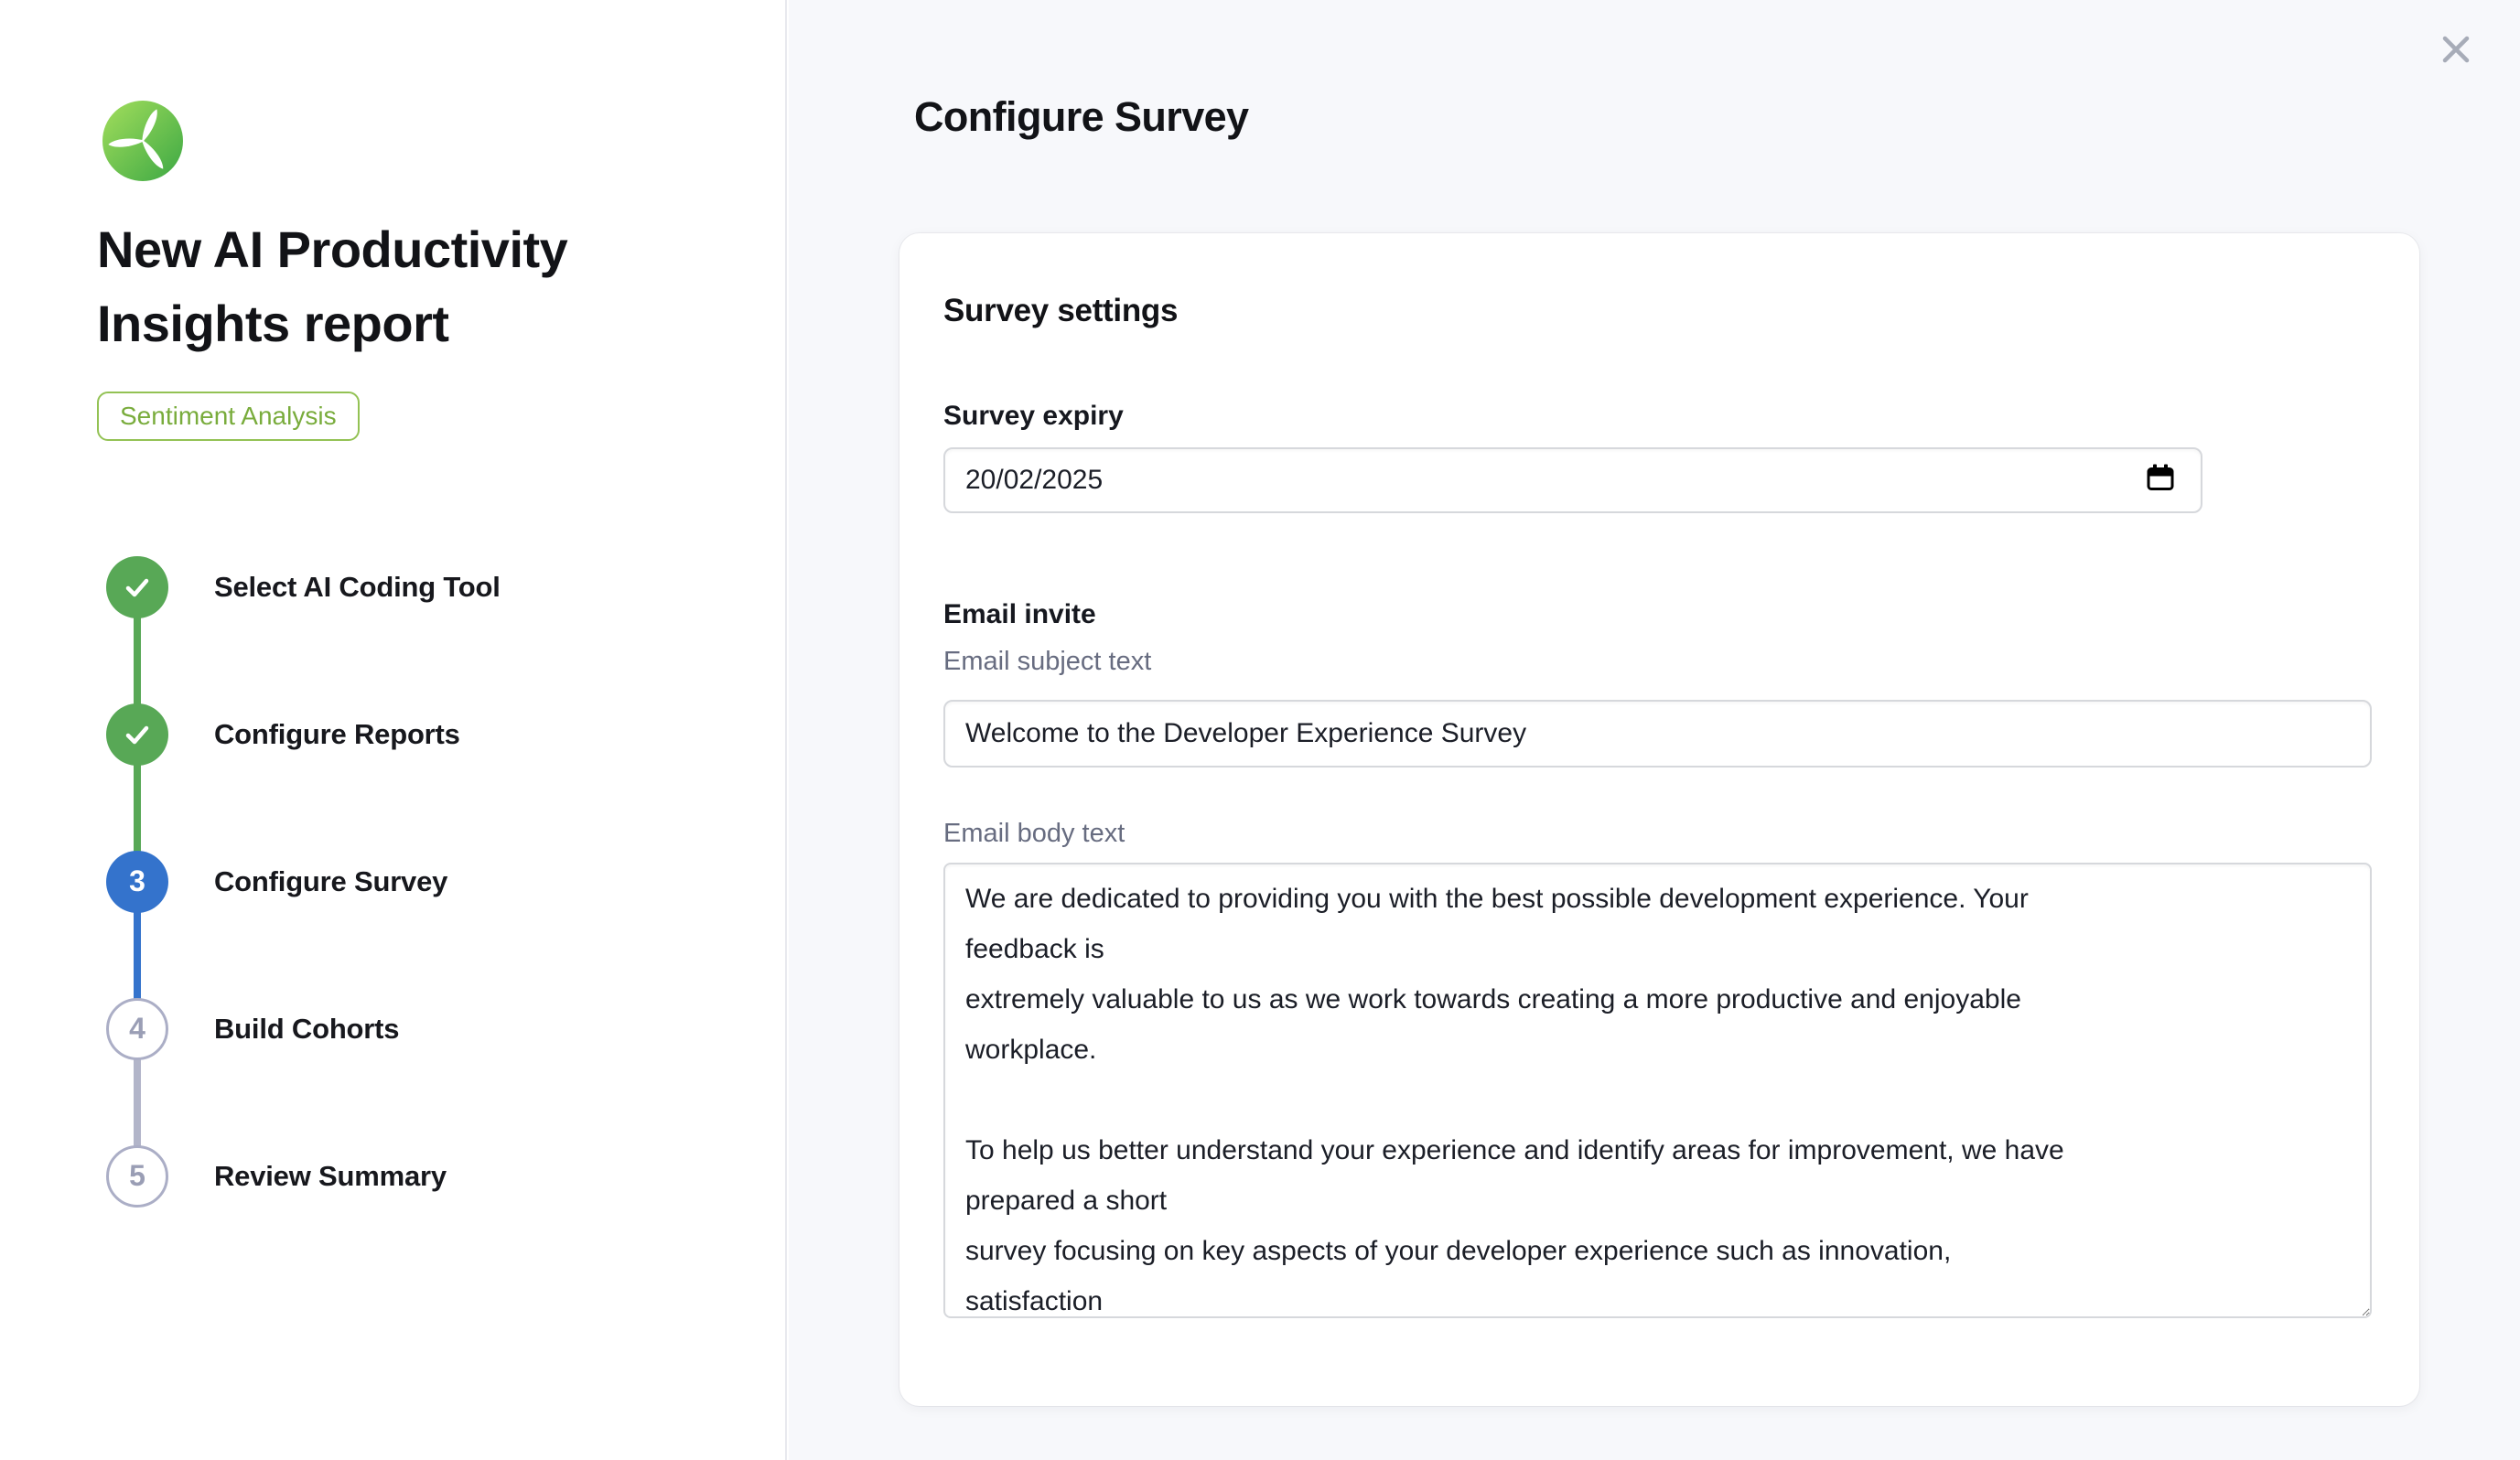 Image resolution: width=2520 pixels, height=1460 pixels. I want to click on turbine-logo-icon, so click(142, 141).